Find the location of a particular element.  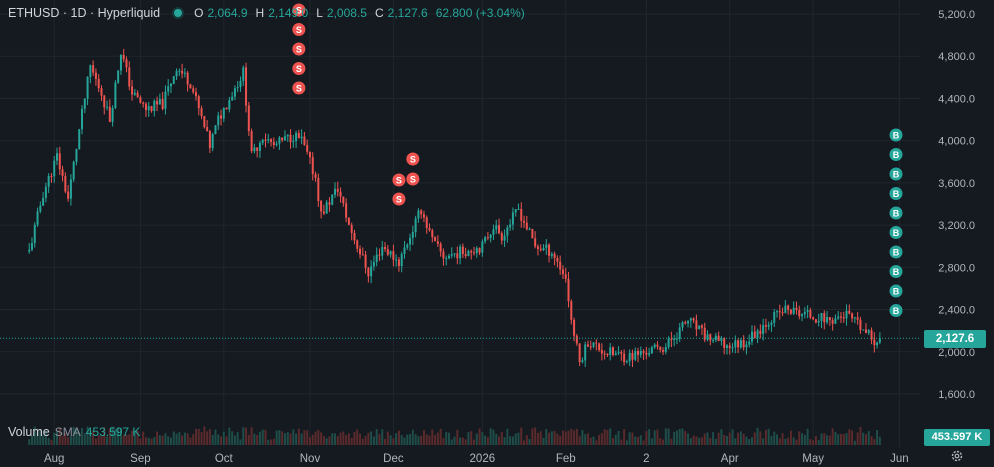

gear-icon is located at coordinates (957, 456).